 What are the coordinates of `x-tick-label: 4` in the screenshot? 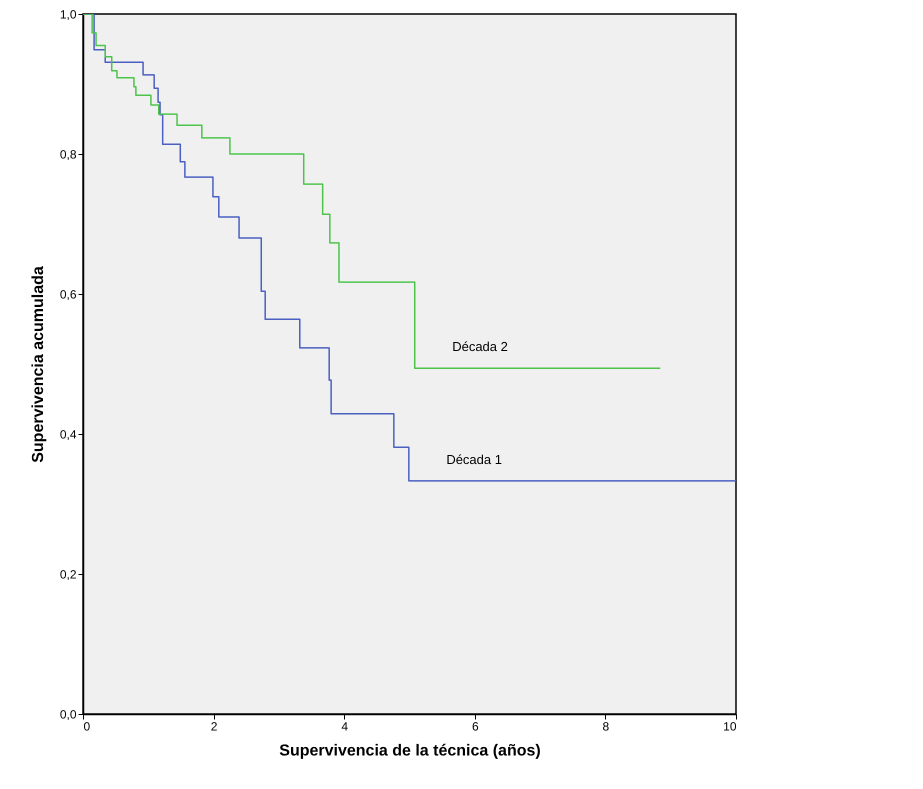 It's located at (344, 727).